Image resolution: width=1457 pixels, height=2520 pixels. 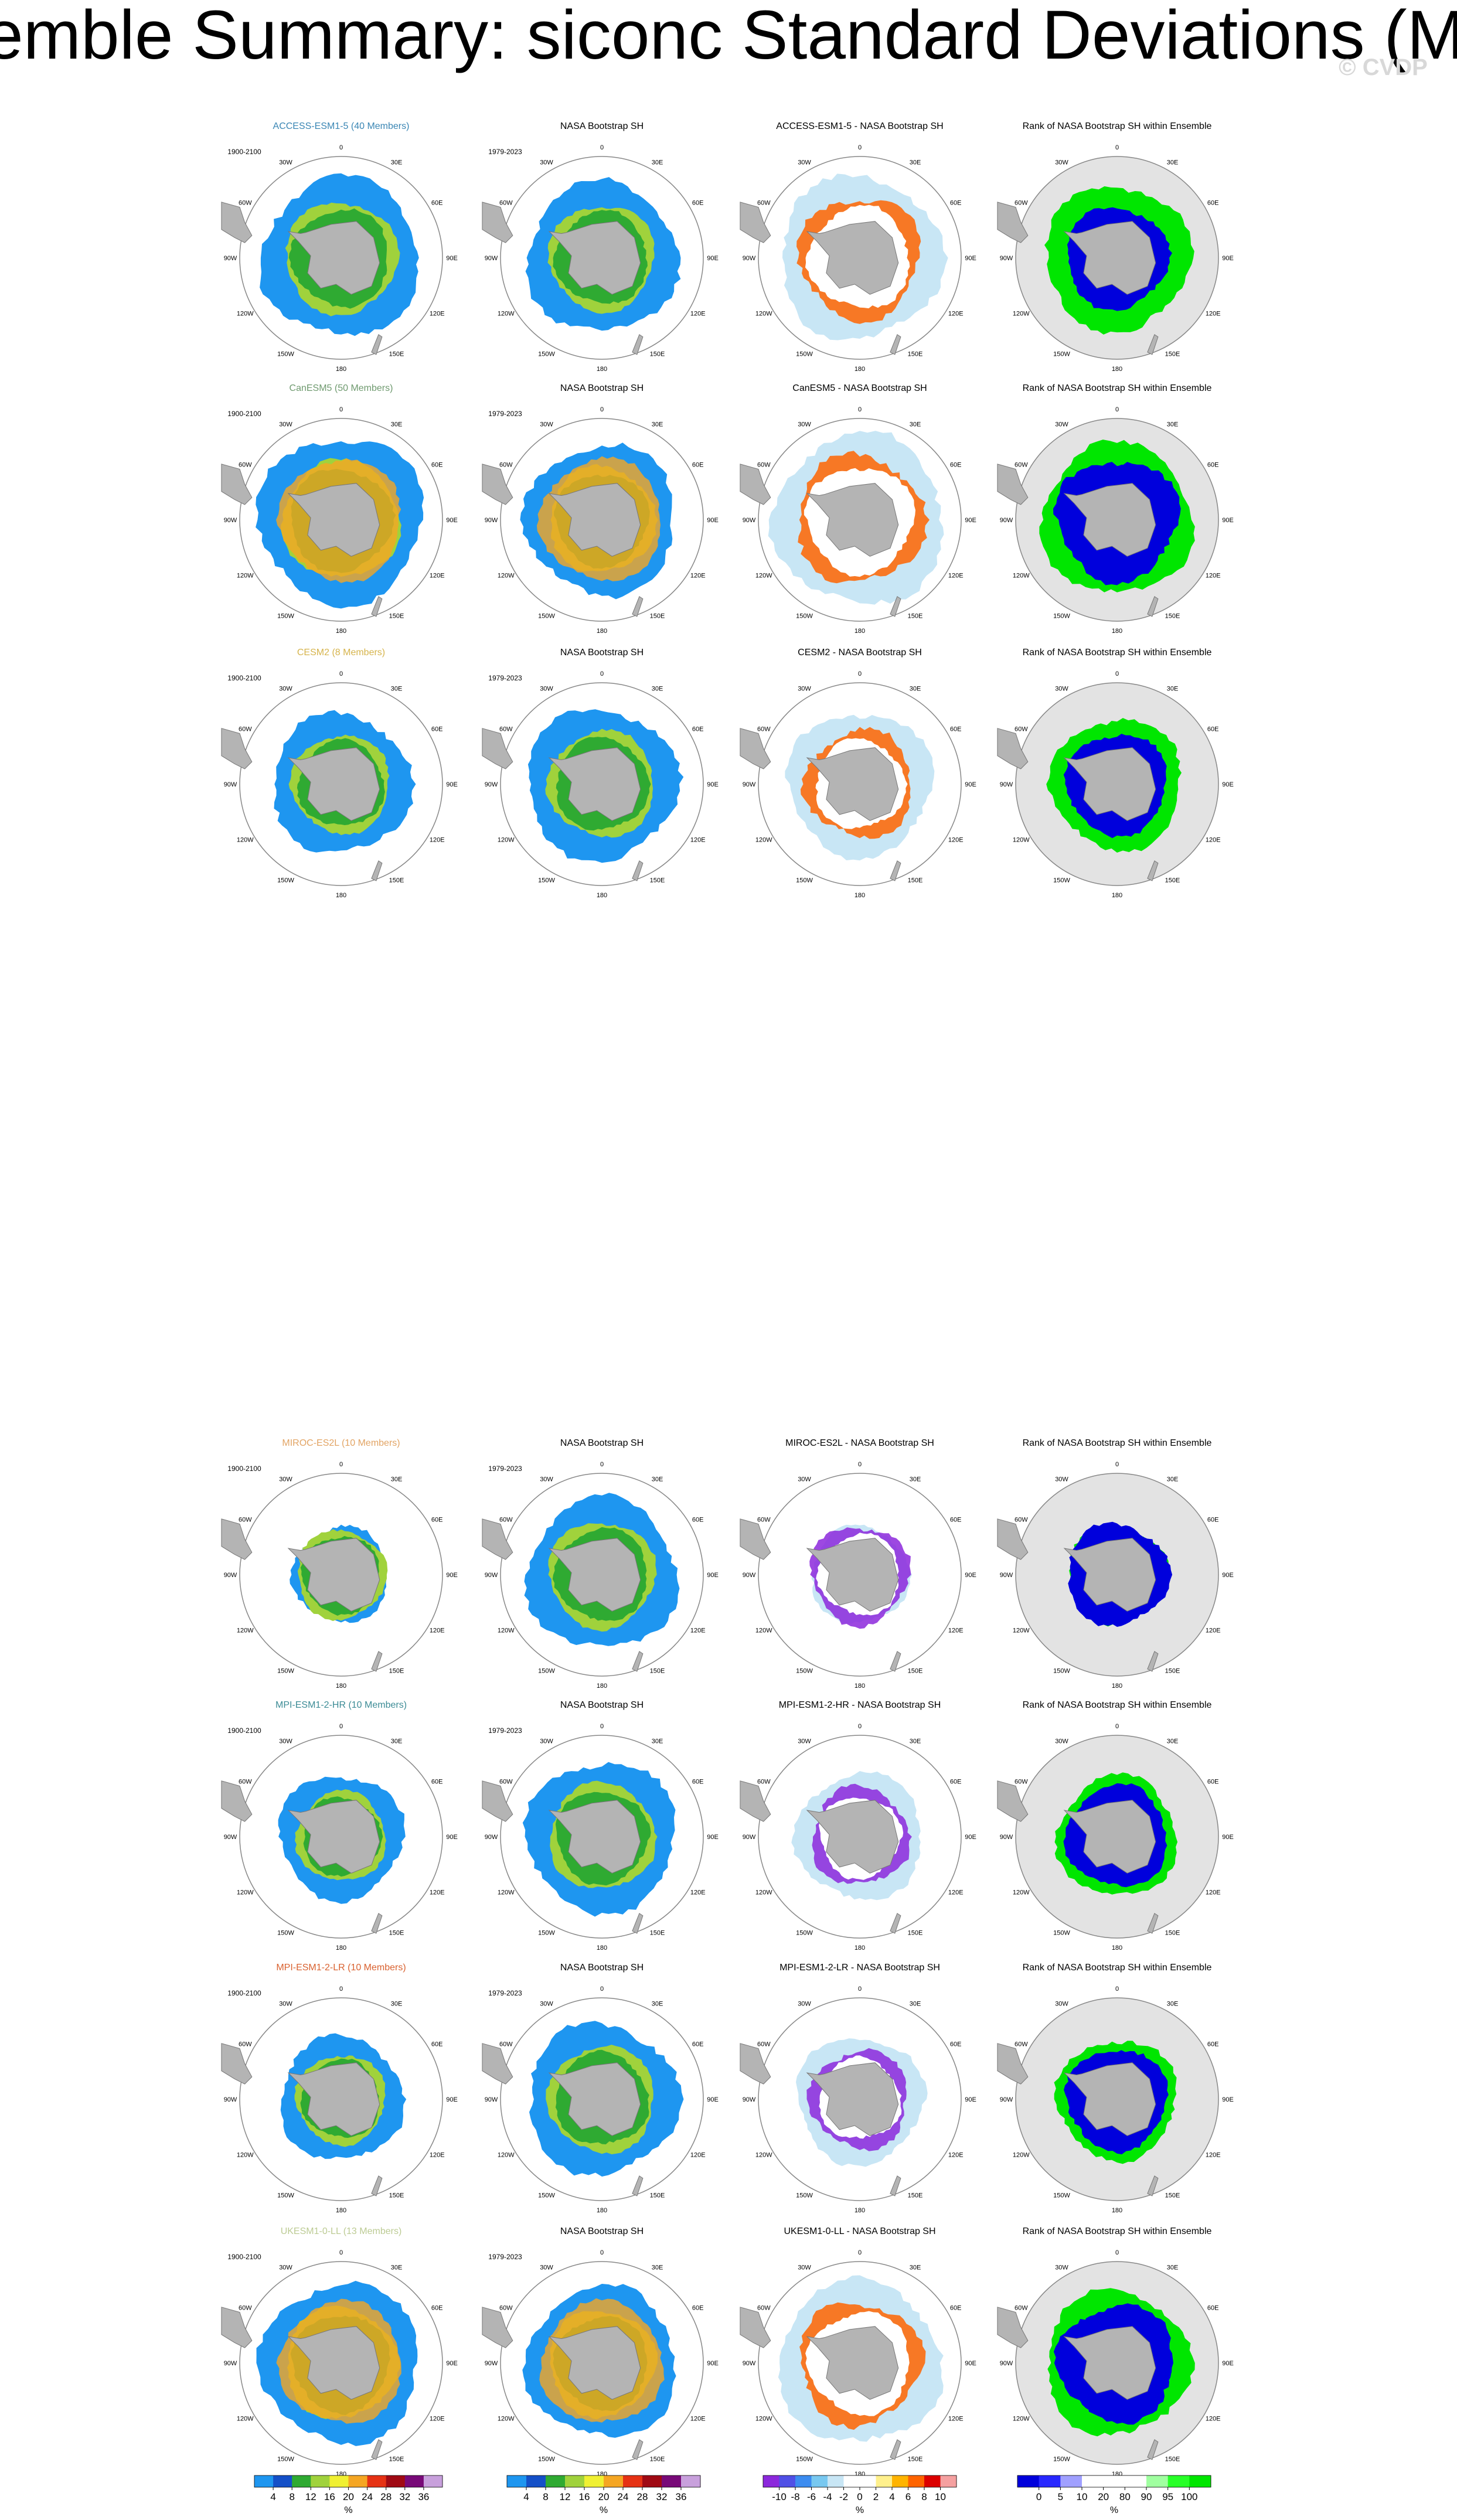 I want to click on panel-title: UKESM1-0-LL (13 Members), so click(x=342, y=2231).